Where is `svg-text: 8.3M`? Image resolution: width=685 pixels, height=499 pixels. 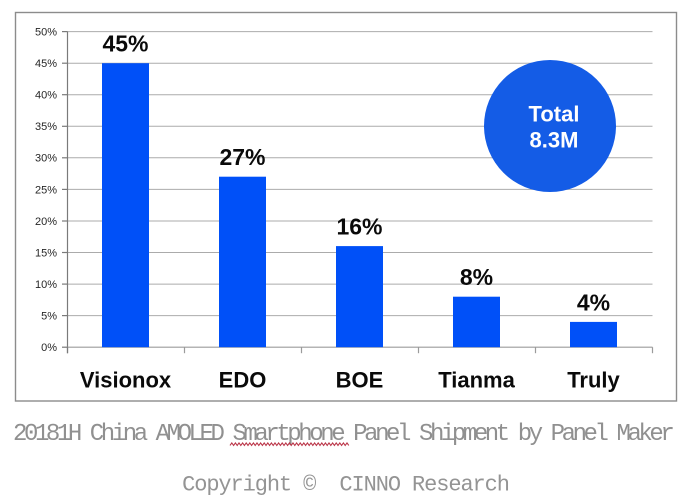 svg-text: 8.3M is located at coordinates (554, 139).